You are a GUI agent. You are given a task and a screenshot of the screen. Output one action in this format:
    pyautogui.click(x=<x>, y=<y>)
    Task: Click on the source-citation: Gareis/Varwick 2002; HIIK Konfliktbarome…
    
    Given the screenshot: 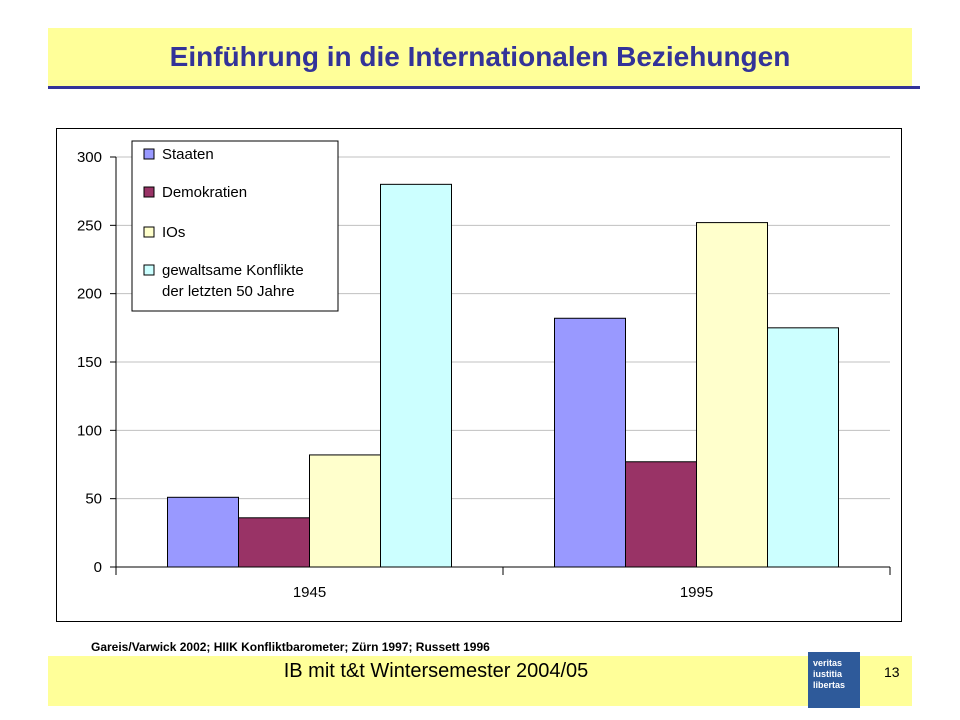 What is the action you would take?
    pyautogui.click(x=290, y=647)
    